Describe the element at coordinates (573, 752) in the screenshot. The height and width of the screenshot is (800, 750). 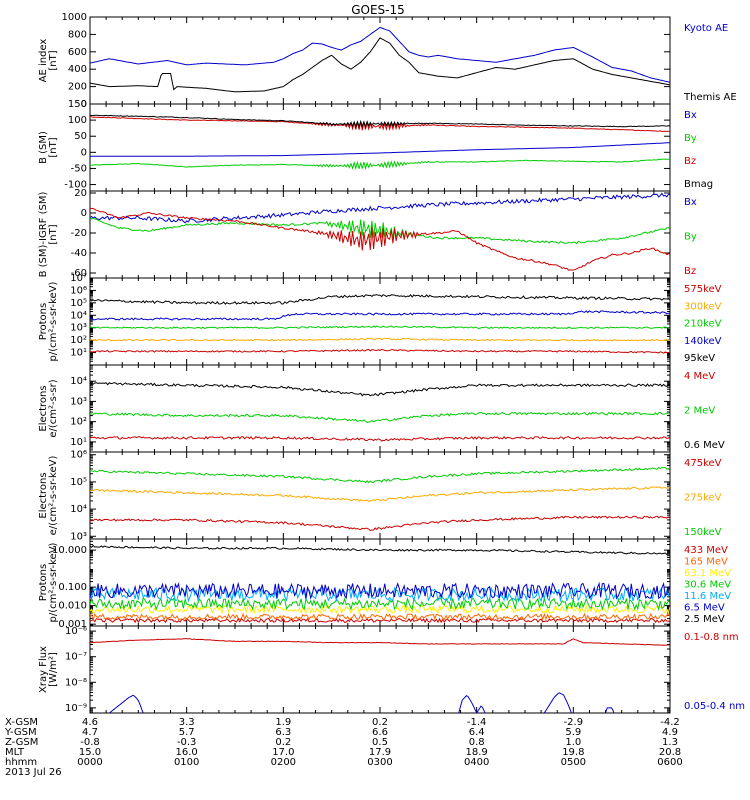
I see `footer-value: 19.8` at that location.